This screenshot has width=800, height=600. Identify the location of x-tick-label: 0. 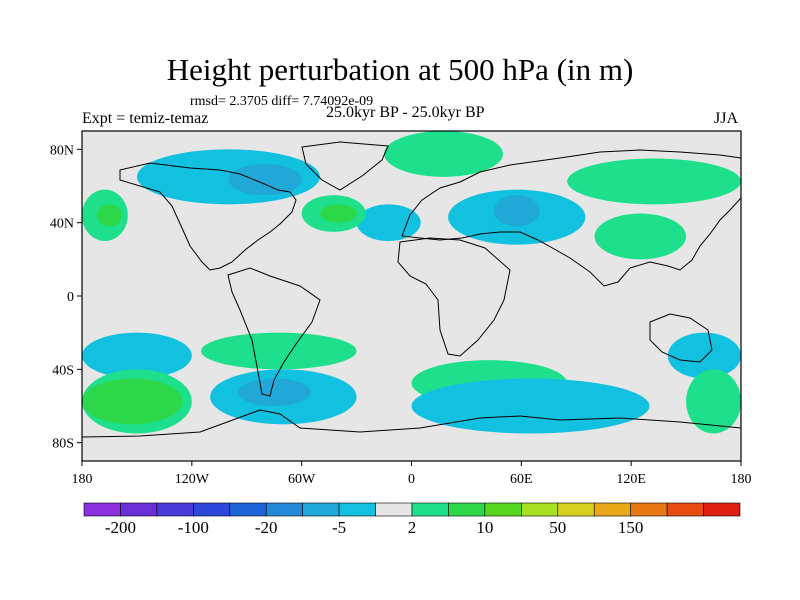
(411, 479).